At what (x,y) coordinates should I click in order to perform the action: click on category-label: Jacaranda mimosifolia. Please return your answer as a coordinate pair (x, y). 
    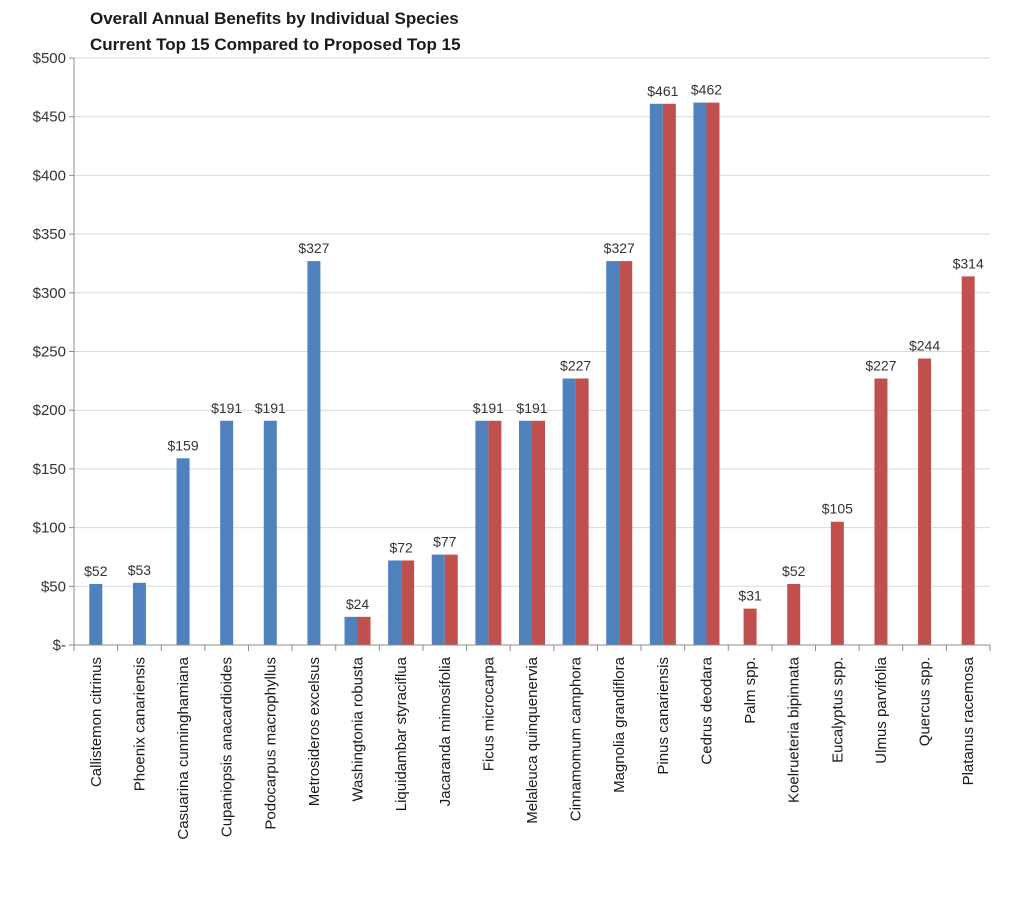
    Looking at the image, I should click on (445, 731).